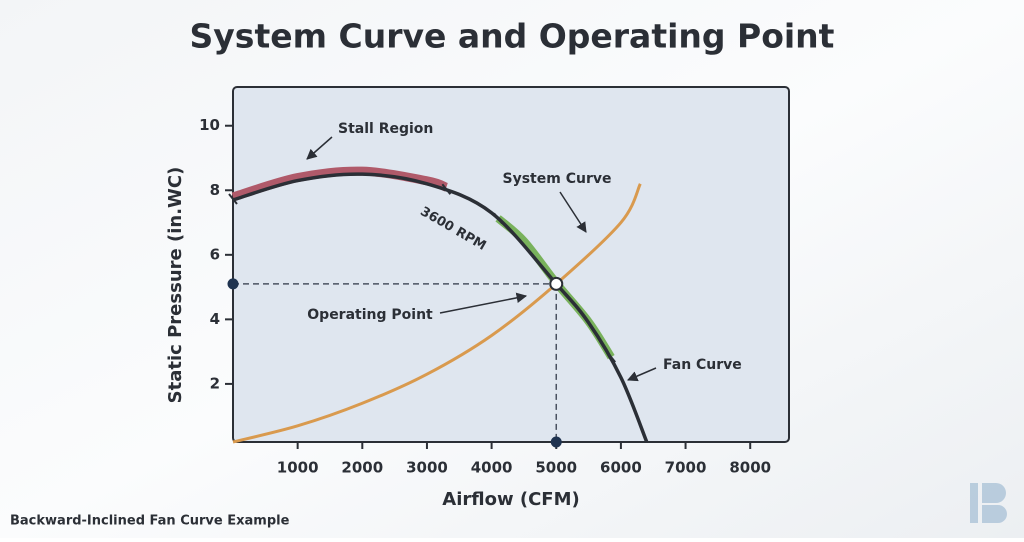  I want to click on x-tick-label: 1000, so click(298, 468).